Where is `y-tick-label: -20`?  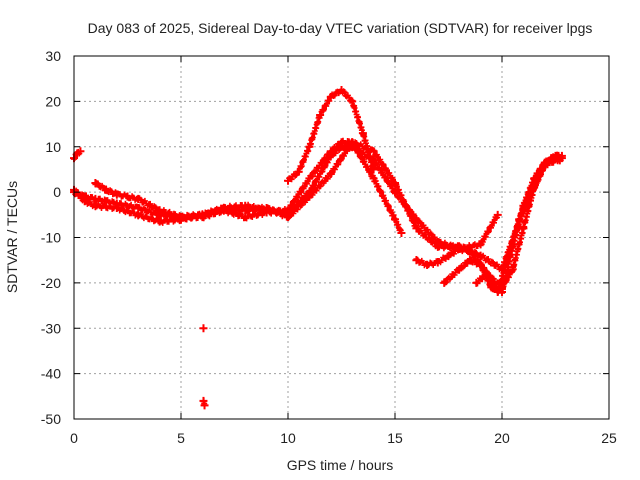
y-tick-label: -20 is located at coordinates (51, 283).